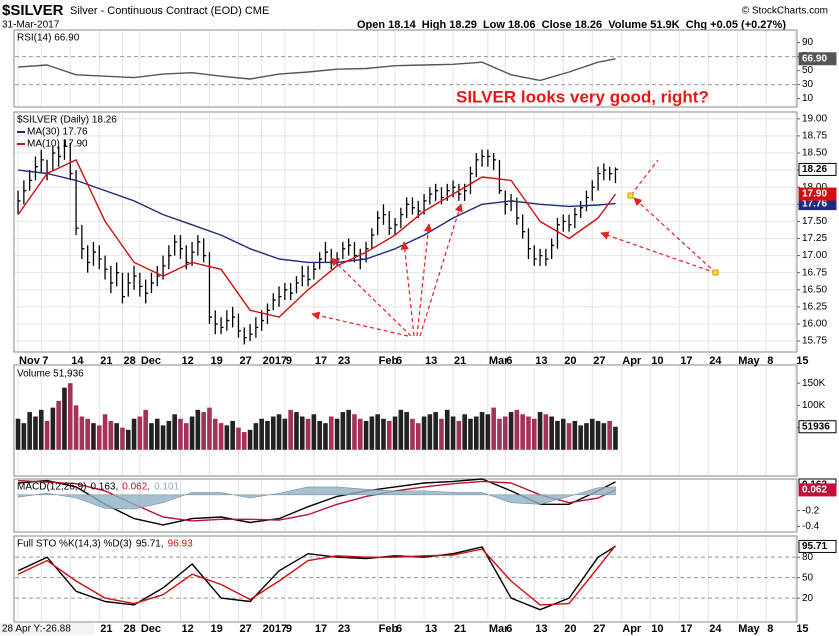 The height and width of the screenshot is (636, 839). I want to click on x-tick-label: 17, so click(686, 629).